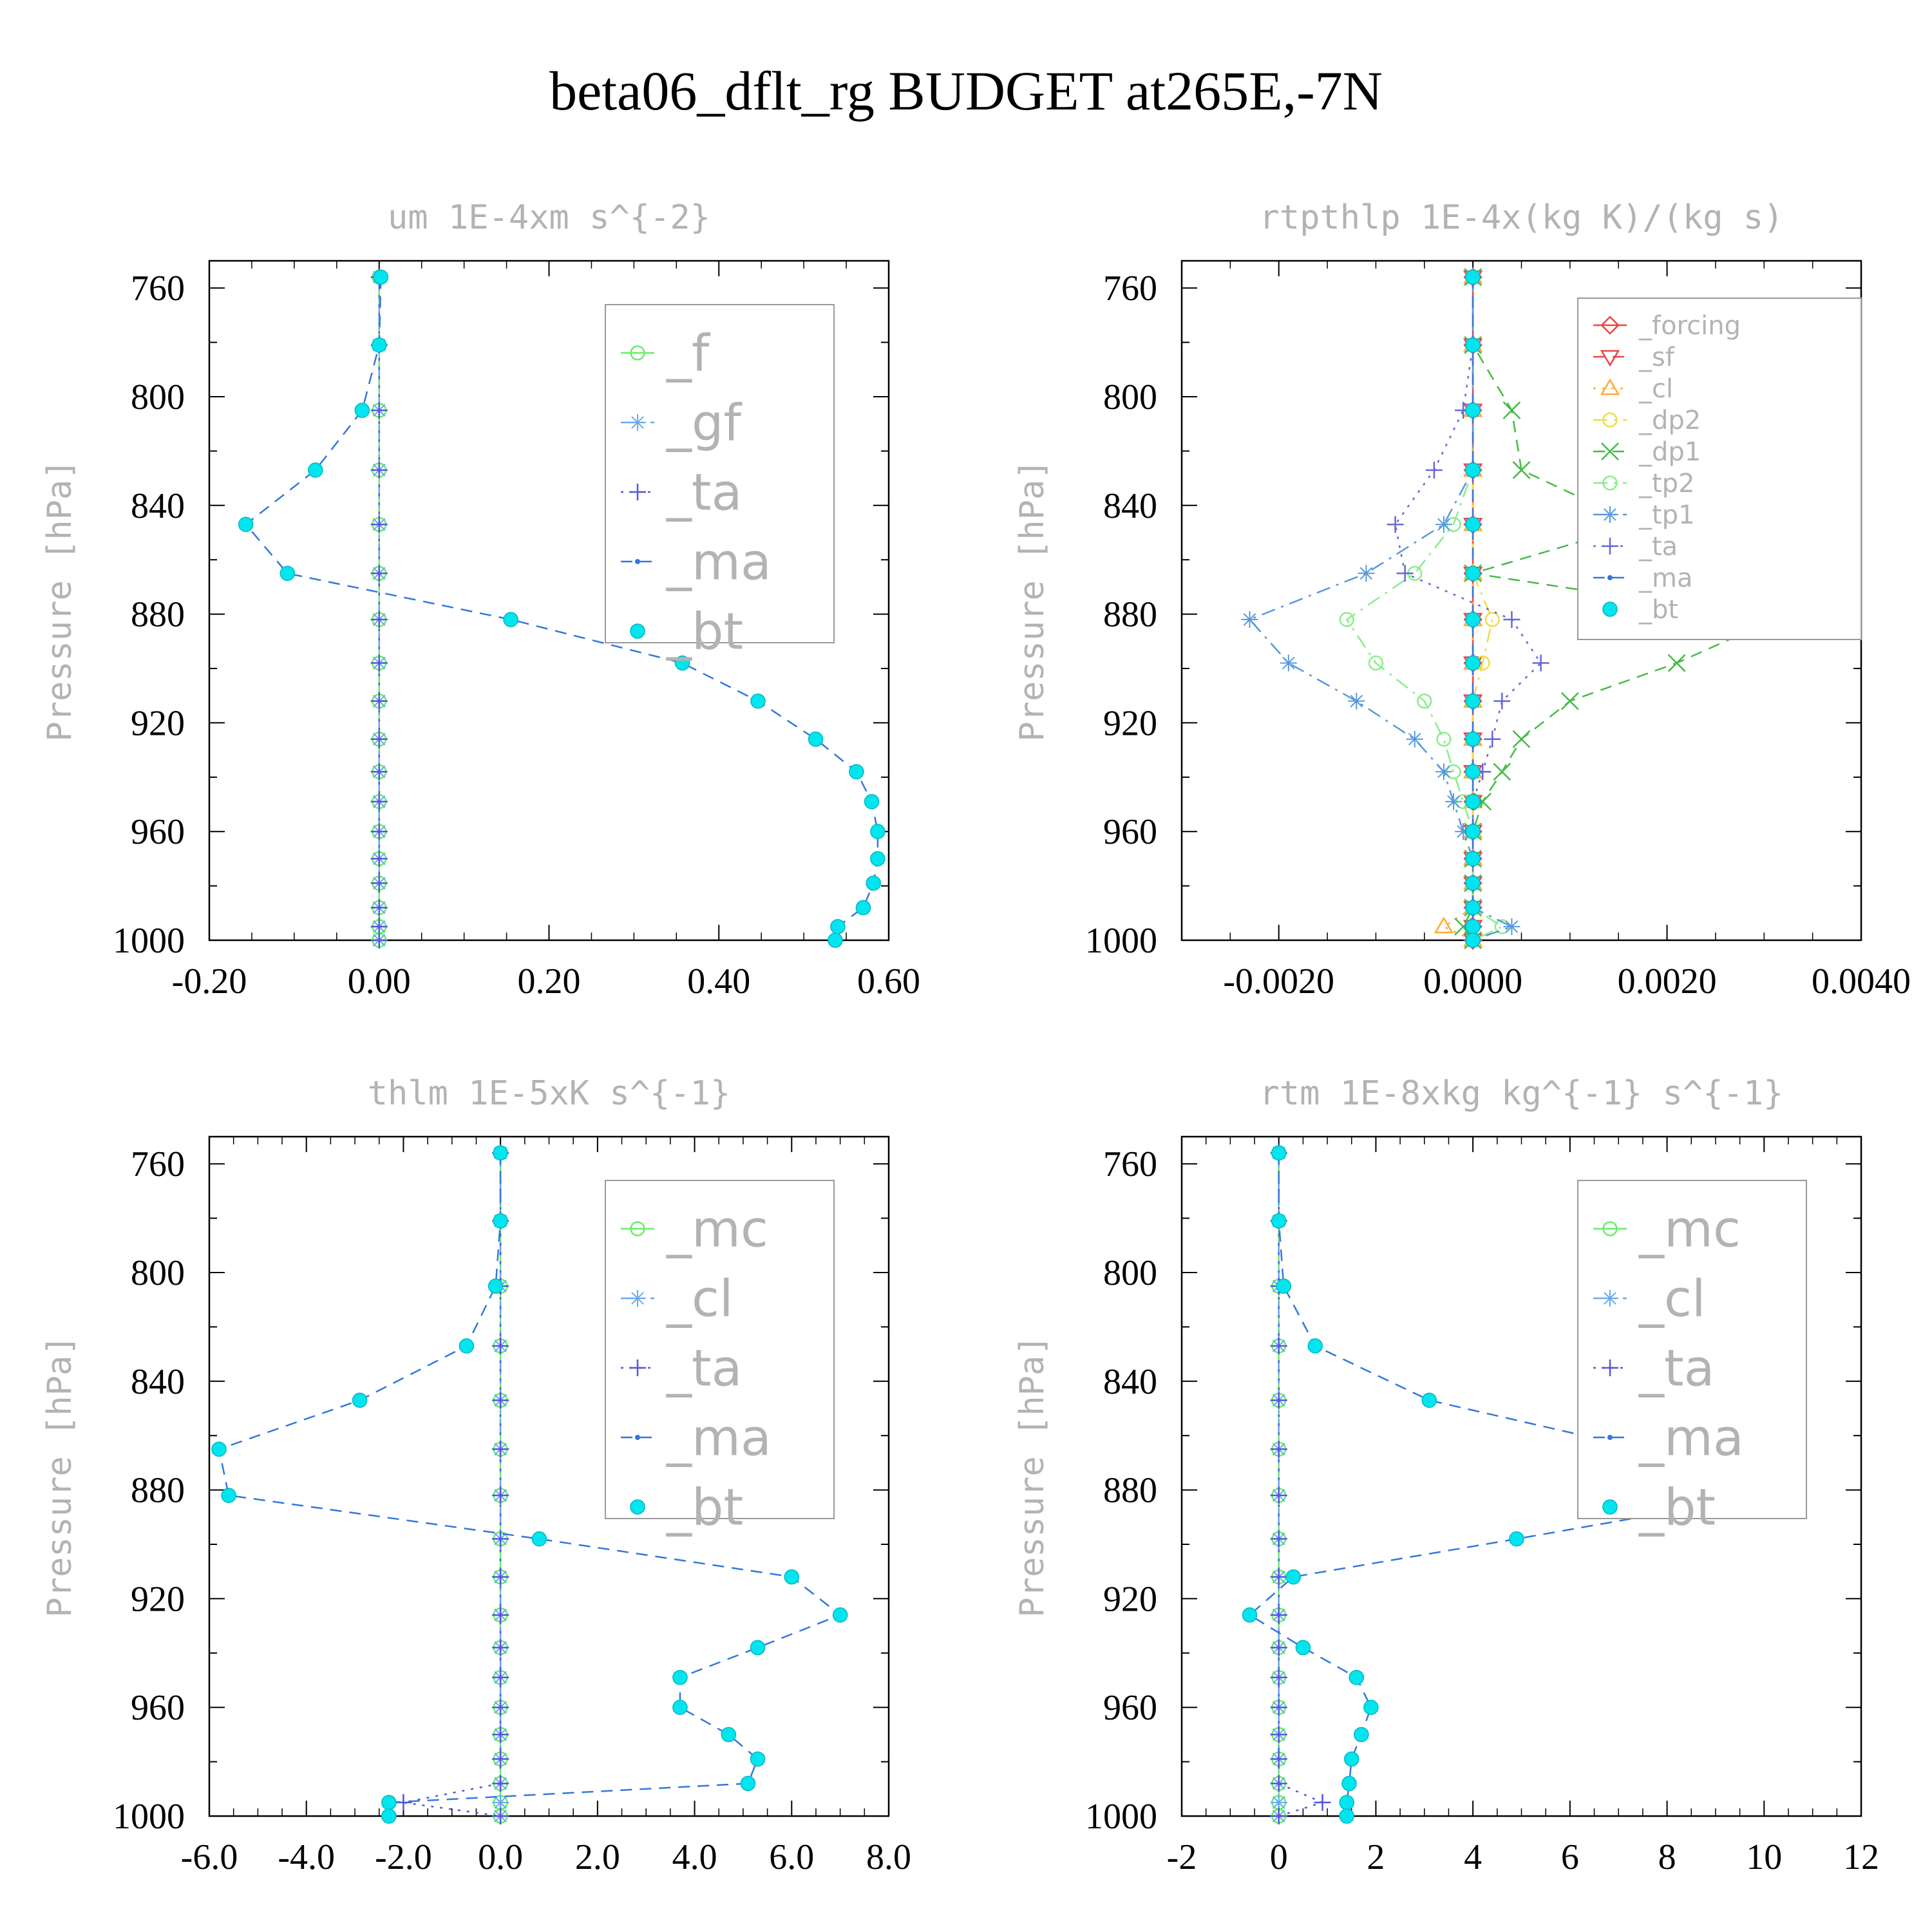 The height and width of the screenshot is (1932, 1932). Describe the element at coordinates (888, 1857) in the screenshot. I see `x-tick-label: 8.0` at that location.